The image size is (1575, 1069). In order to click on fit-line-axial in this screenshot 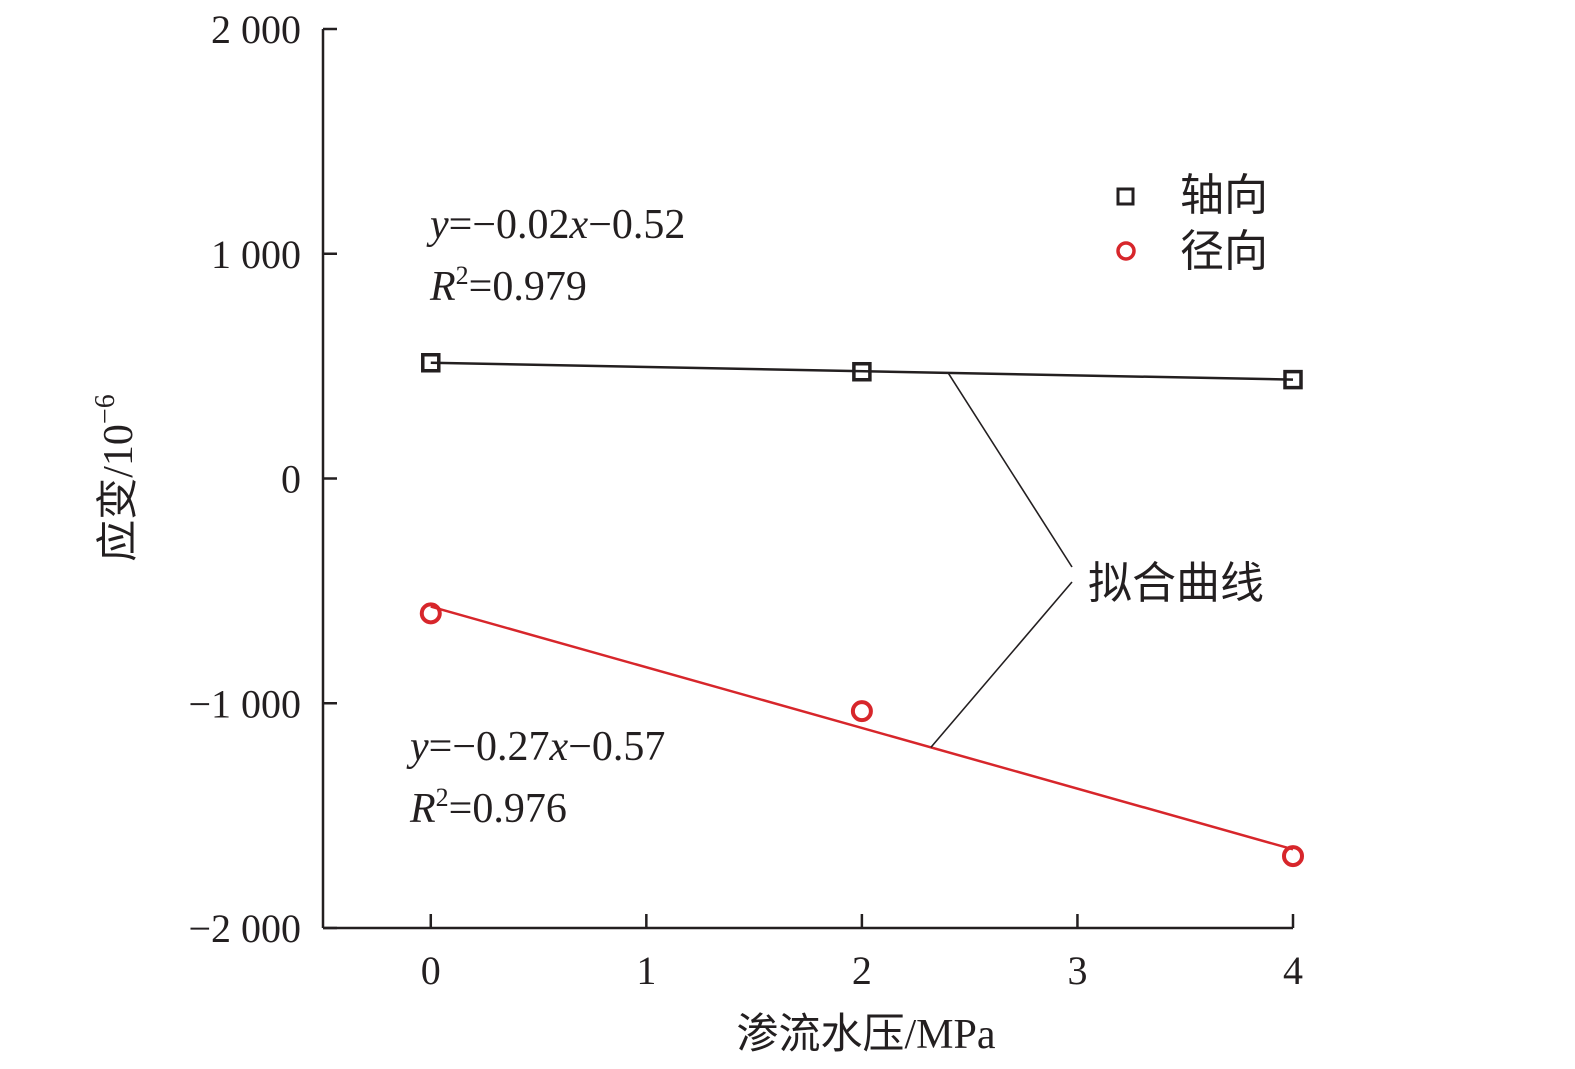, I will do `click(862, 371)`.